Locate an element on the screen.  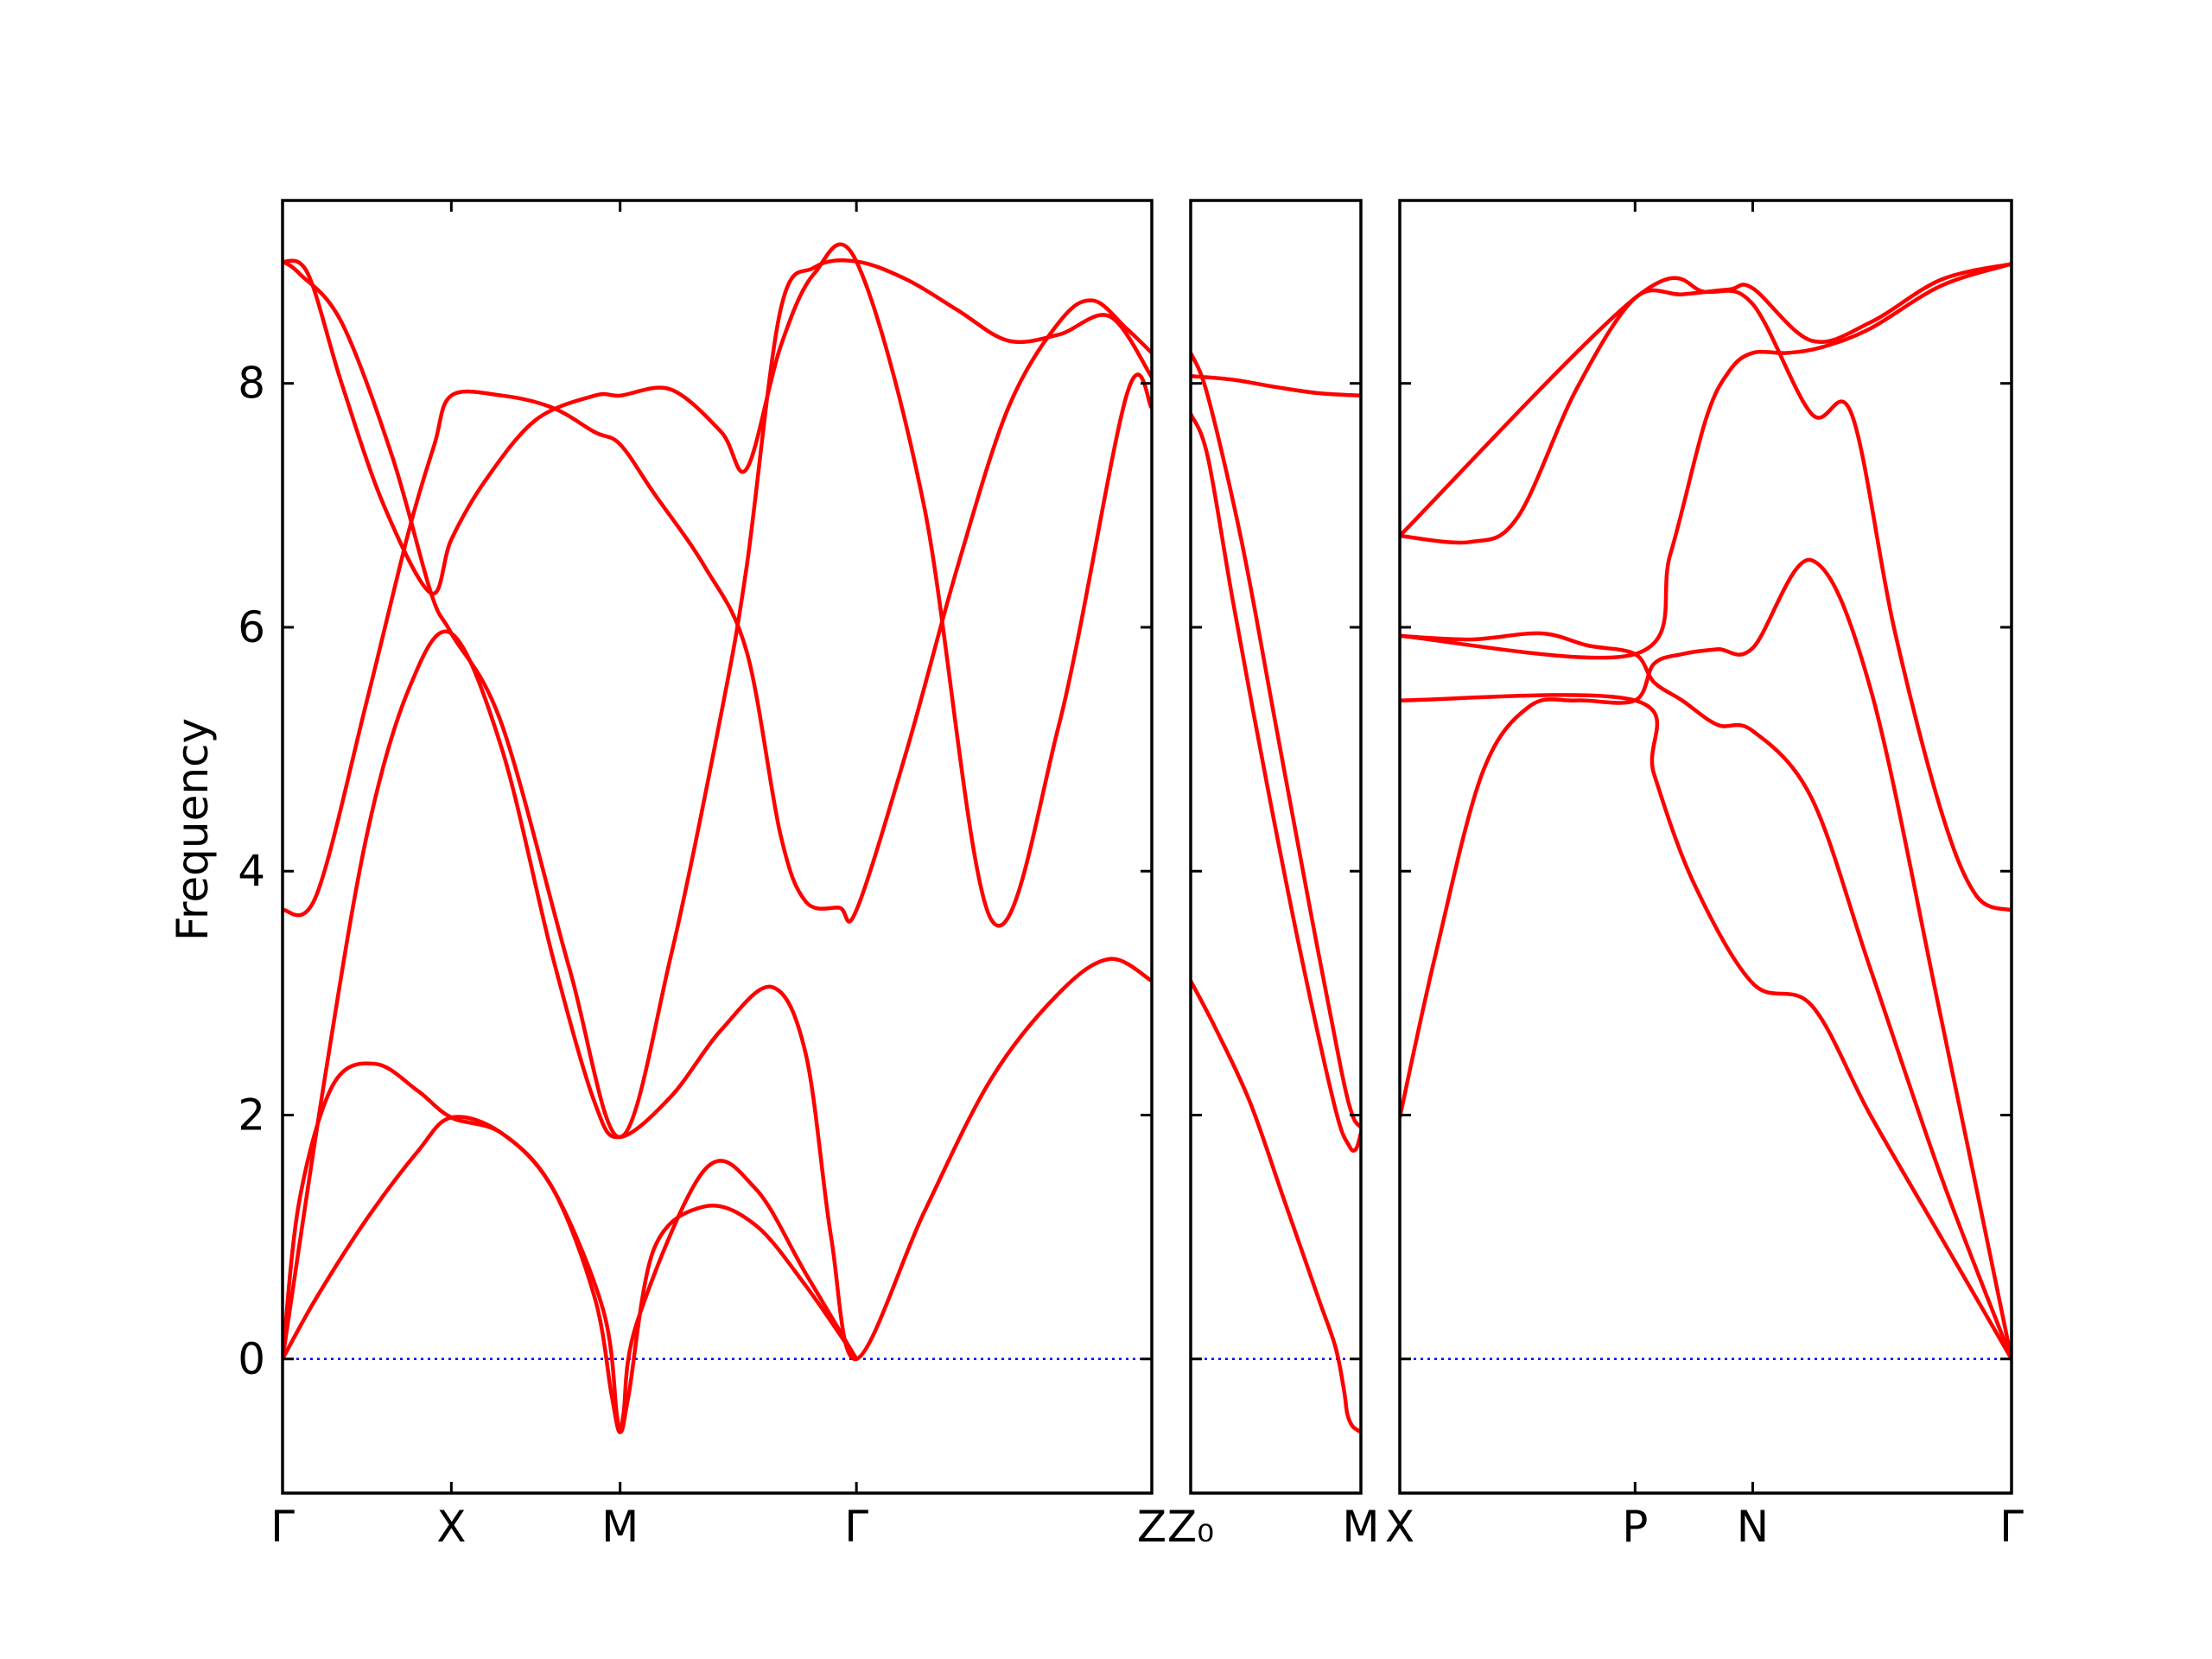
y-axis-label: Frequency is located at coordinates (193, 829).